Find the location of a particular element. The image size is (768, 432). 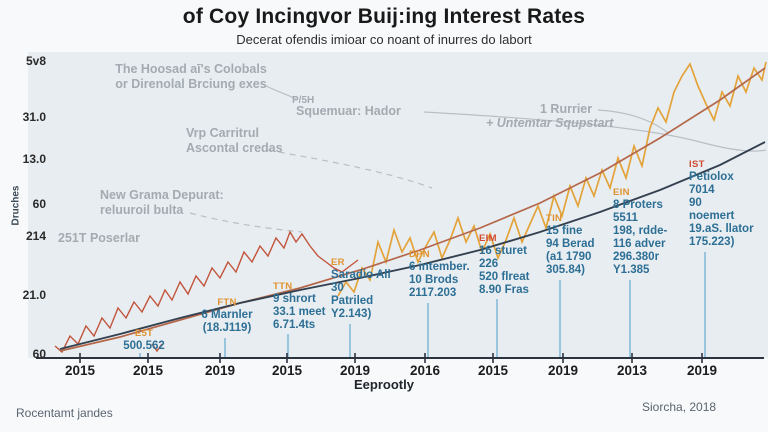

data-callout: TIN 15 fine 94 Berad (a1 1790 305.84) is located at coordinates (570, 244).